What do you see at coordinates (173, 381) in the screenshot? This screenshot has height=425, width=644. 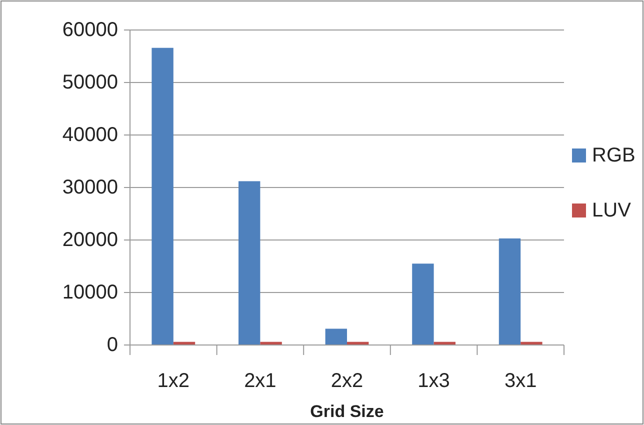 I see `x-tick-label: 1x2` at bounding box center [173, 381].